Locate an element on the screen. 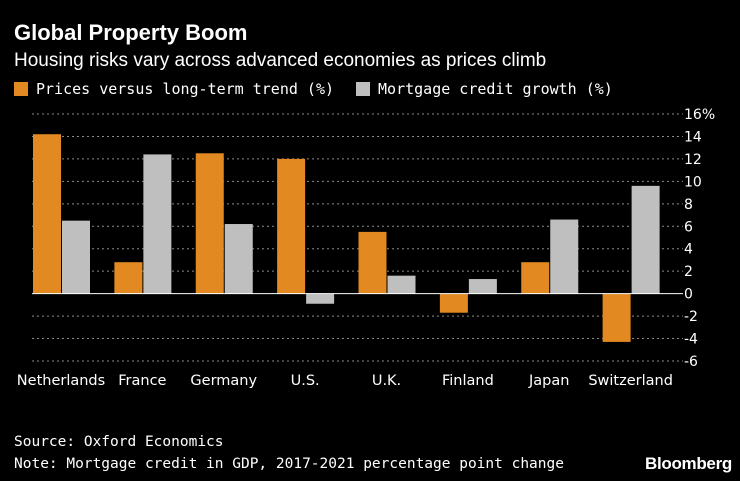 The height and width of the screenshot is (481, 740). legend-label-mortgage: Mortgage credit growth (%) is located at coordinates (495, 89).